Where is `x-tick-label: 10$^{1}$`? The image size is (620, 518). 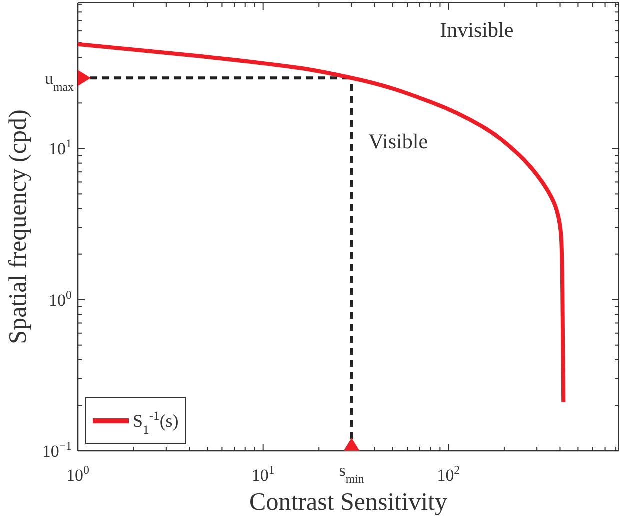
x-tick-label: 10$^{1}$ is located at coordinates (263, 474).